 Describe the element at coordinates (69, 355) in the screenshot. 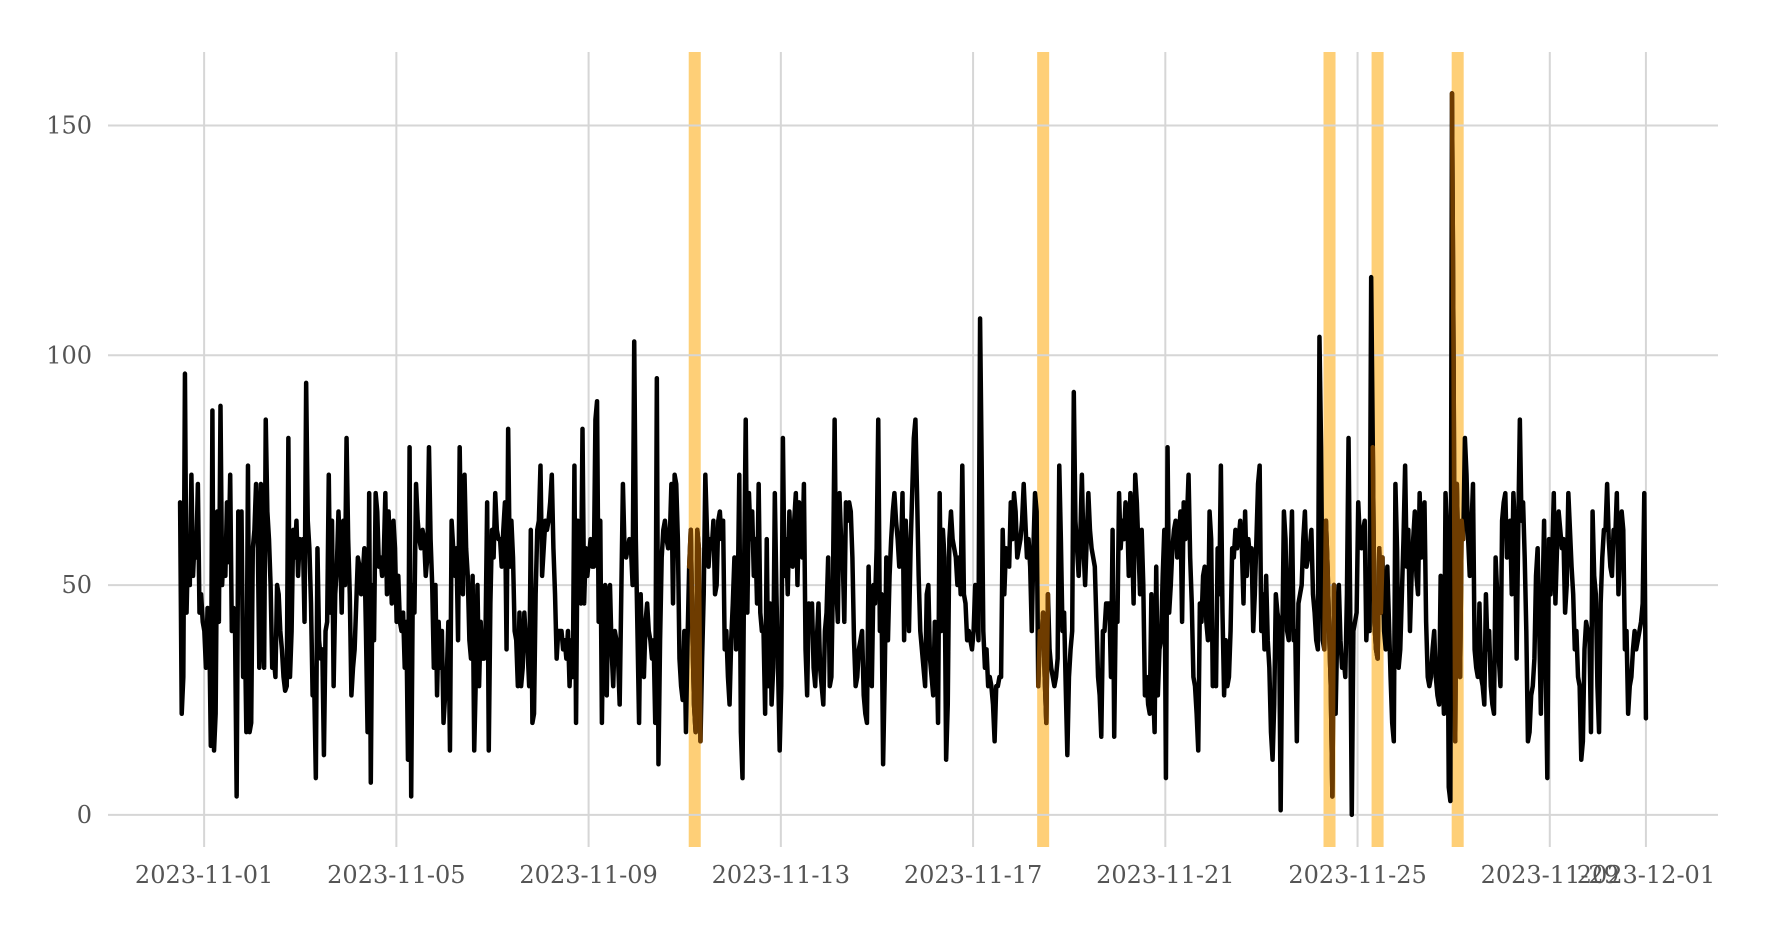

I see `y-tick-label-100: 100` at that location.